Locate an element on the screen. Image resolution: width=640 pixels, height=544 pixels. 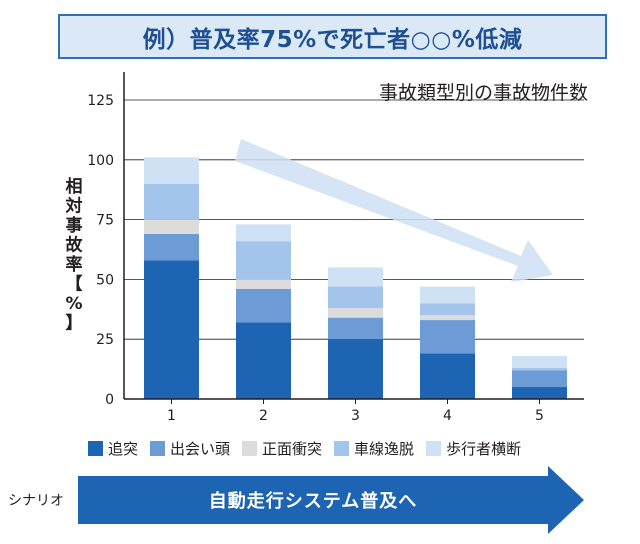
y-axis-label-char: 相 is located at coordinates (74, 186).